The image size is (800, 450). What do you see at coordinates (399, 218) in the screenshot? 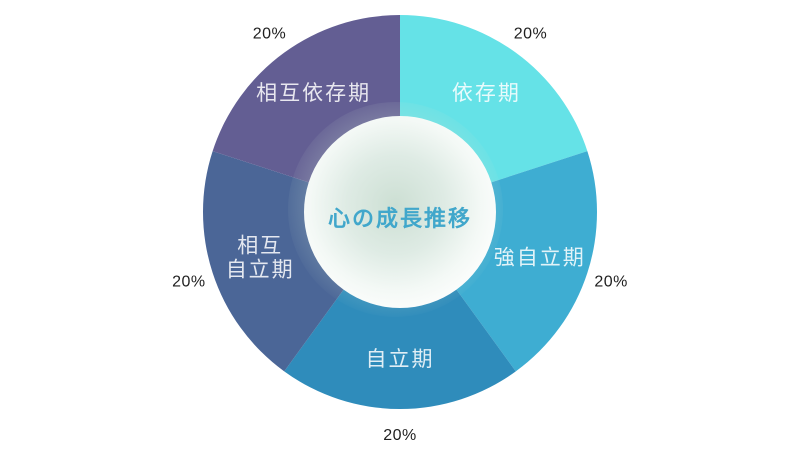
I see `chart-title: 心の成長推移` at bounding box center [399, 218].